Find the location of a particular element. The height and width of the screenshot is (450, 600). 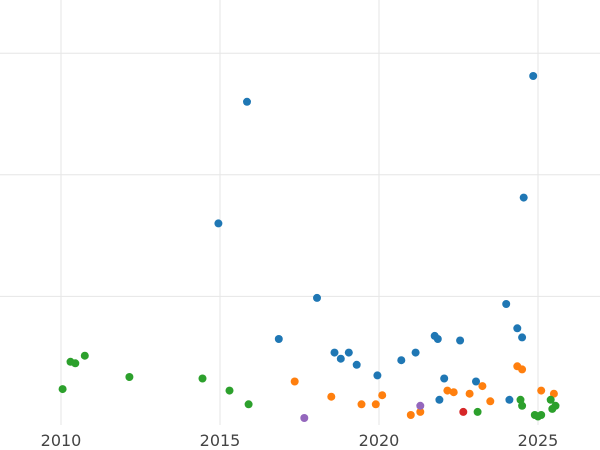

x-tick-label: 2010 is located at coordinates (61, 440).